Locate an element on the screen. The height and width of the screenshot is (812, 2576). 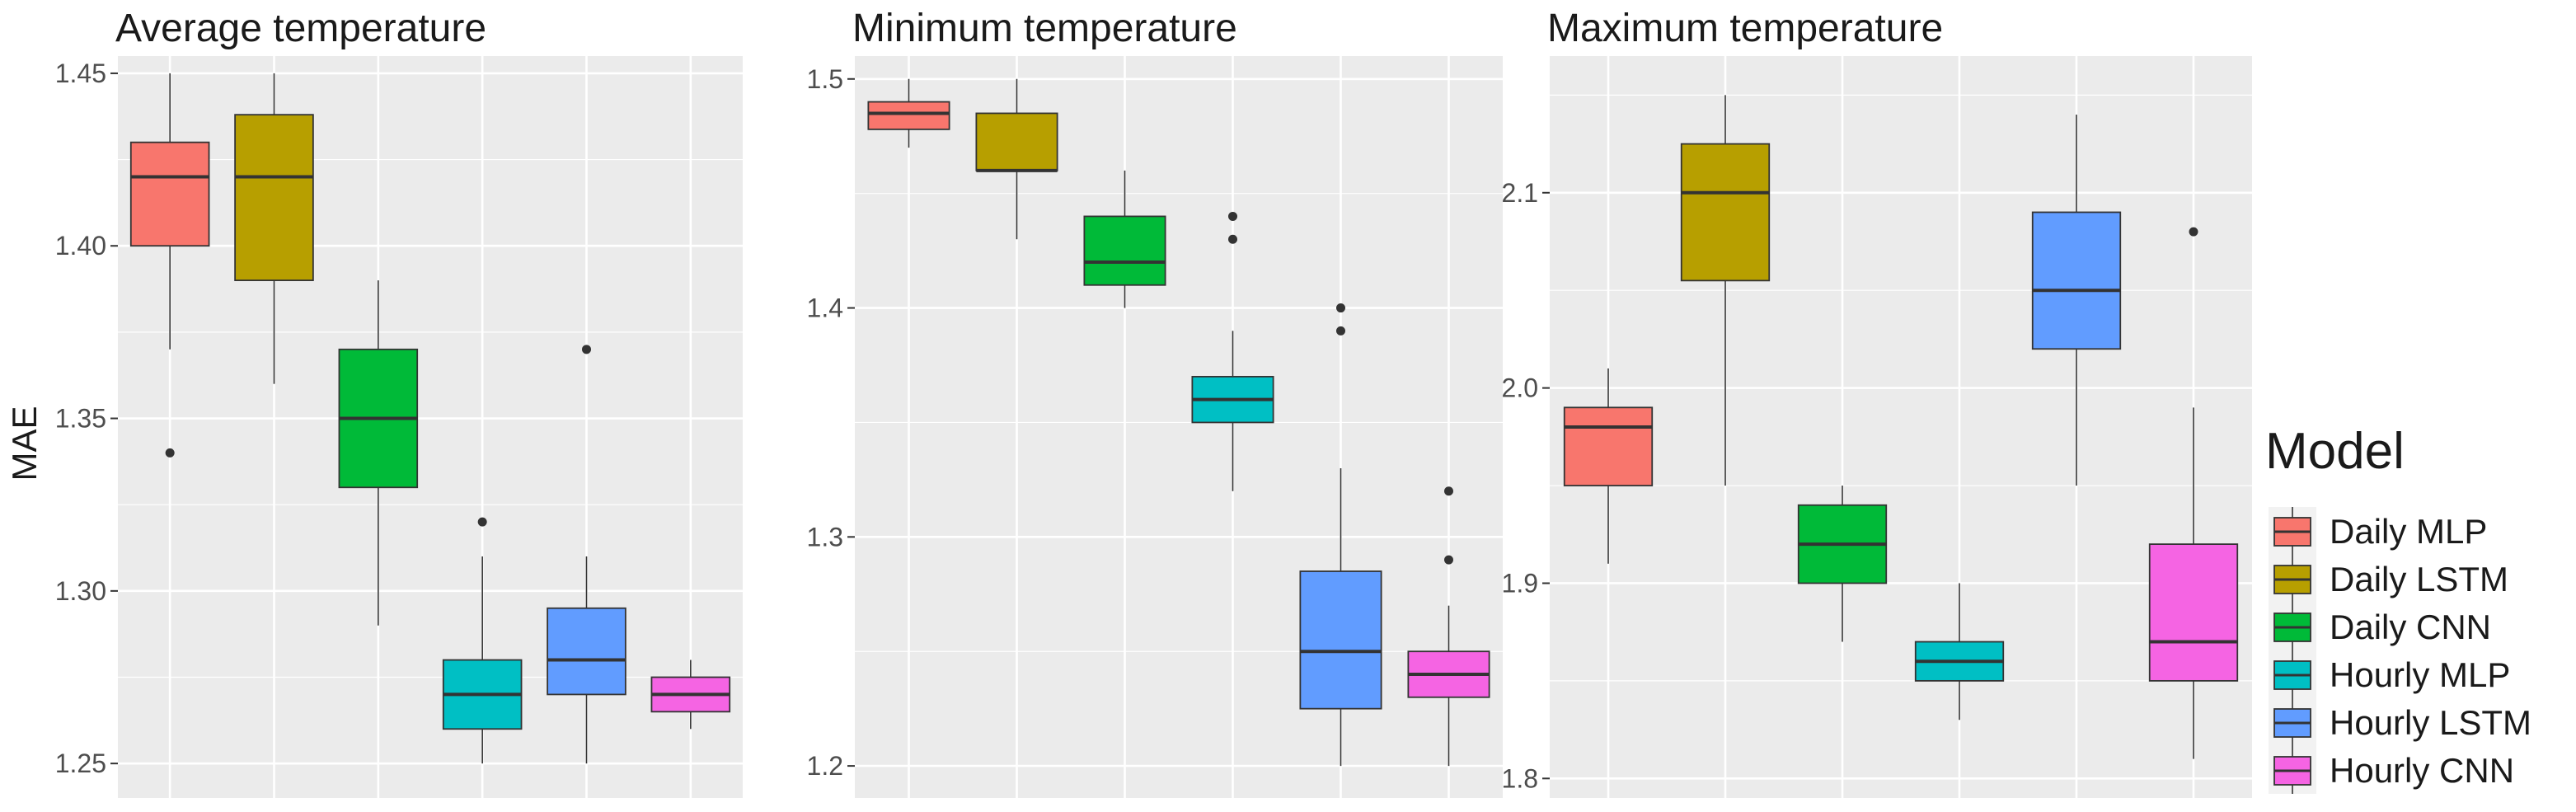
y-tick-label: 1.2 is located at coordinates (825, 766).